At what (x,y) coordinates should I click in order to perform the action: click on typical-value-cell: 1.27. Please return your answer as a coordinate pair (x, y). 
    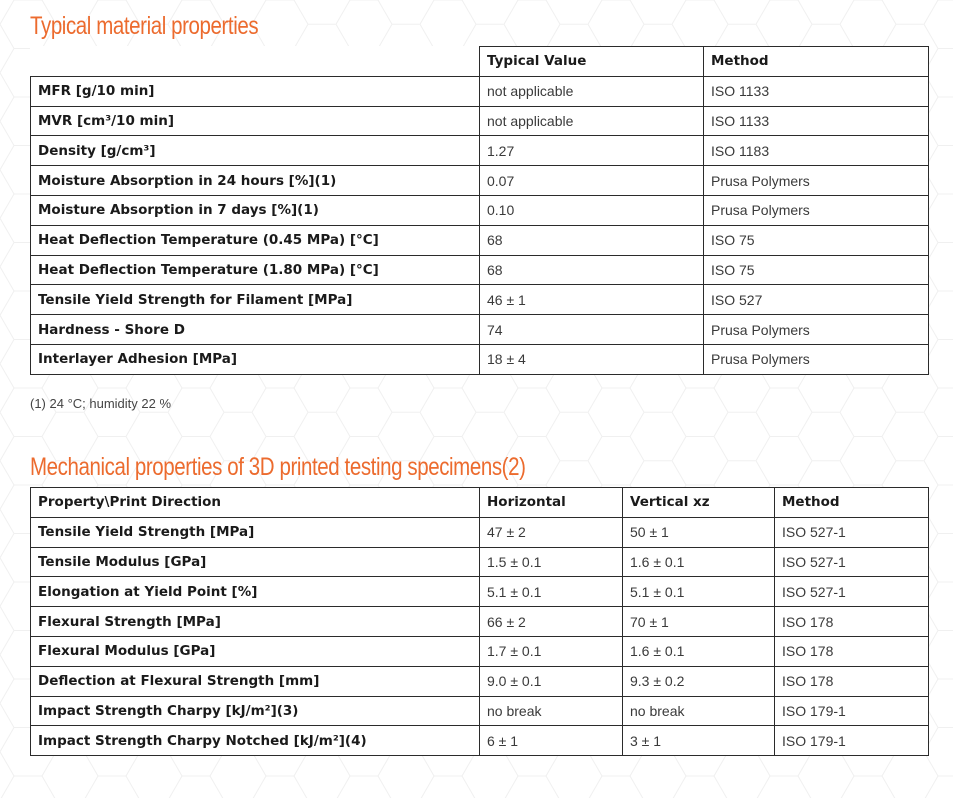
    Looking at the image, I should click on (591, 151).